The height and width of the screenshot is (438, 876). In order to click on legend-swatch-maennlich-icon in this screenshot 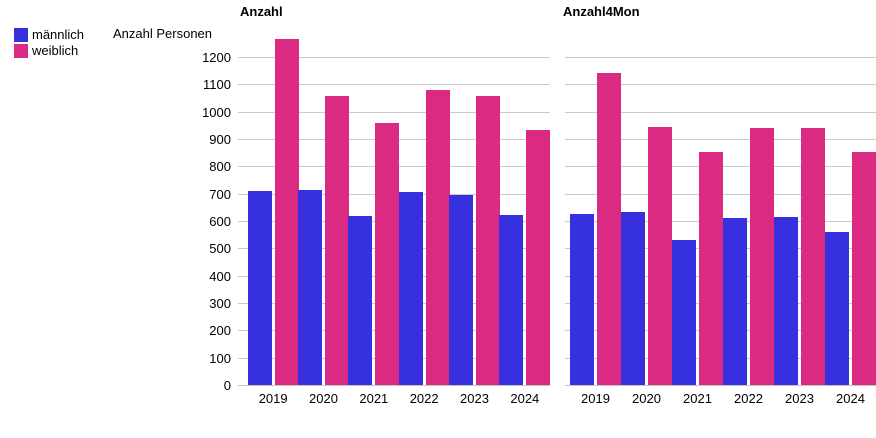, I will do `click(21, 35)`.